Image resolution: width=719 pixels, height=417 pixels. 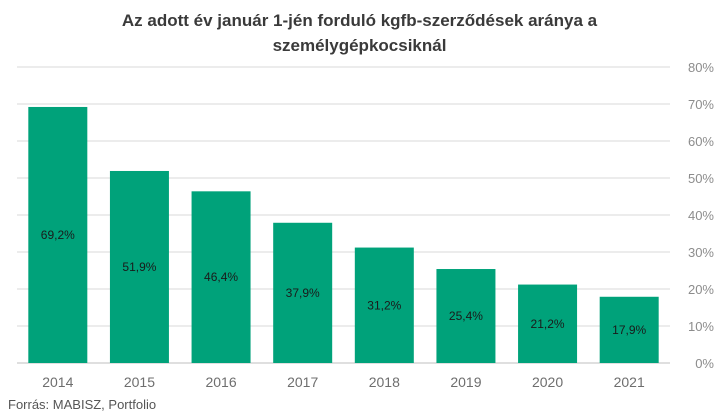 What do you see at coordinates (57, 382) in the screenshot?
I see `x-tick-label: 2014` at bounding box center [57, 382].